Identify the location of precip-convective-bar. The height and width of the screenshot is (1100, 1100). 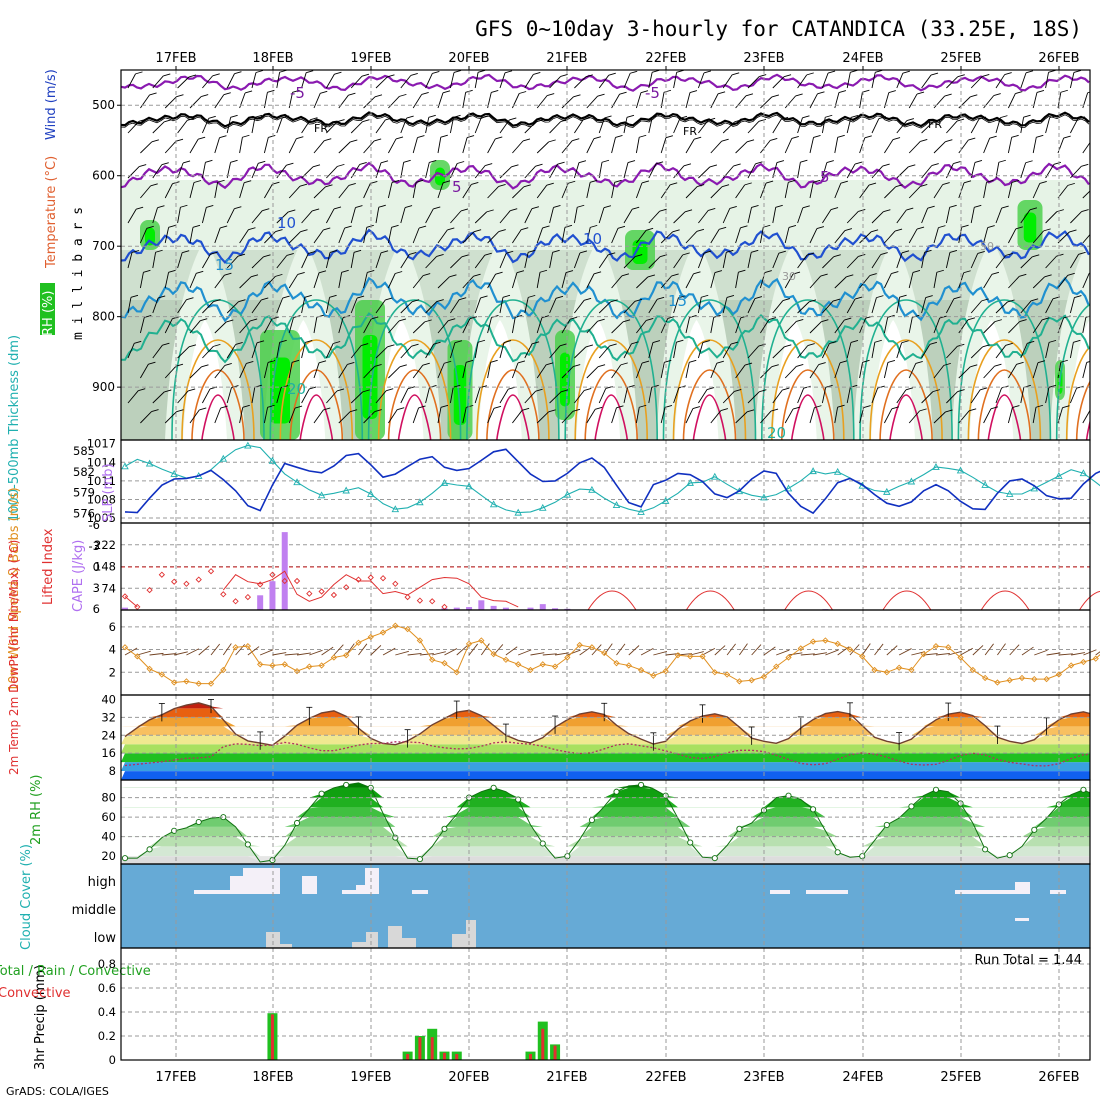
(555, 1052).